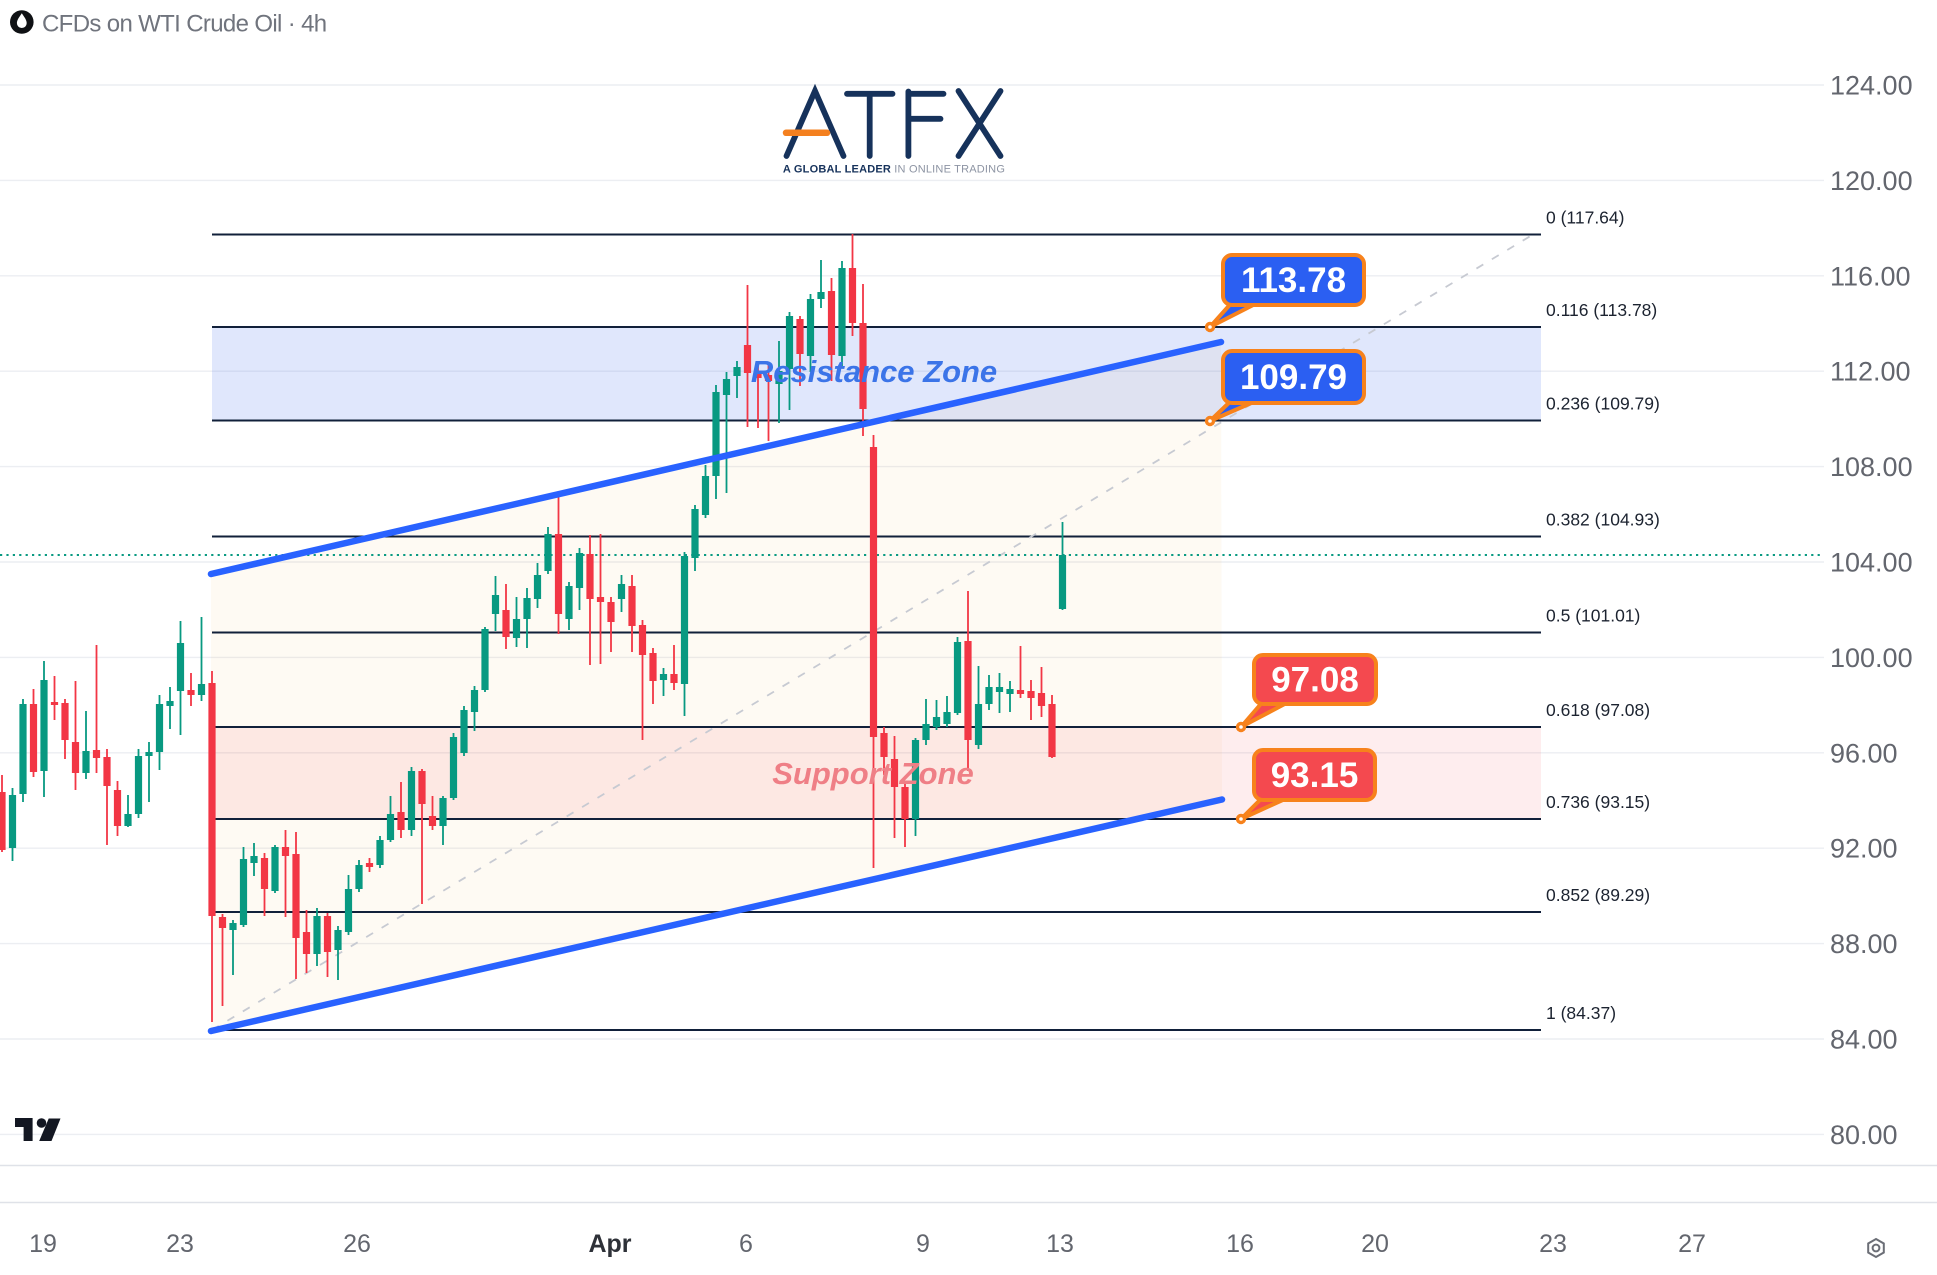 The height and width of the screenshot is (1275, 1937). What do you see at coordinates (1293, 377) in the screenshot?
I see `svg-text: 109.79` at bounding box center [1293, 377].